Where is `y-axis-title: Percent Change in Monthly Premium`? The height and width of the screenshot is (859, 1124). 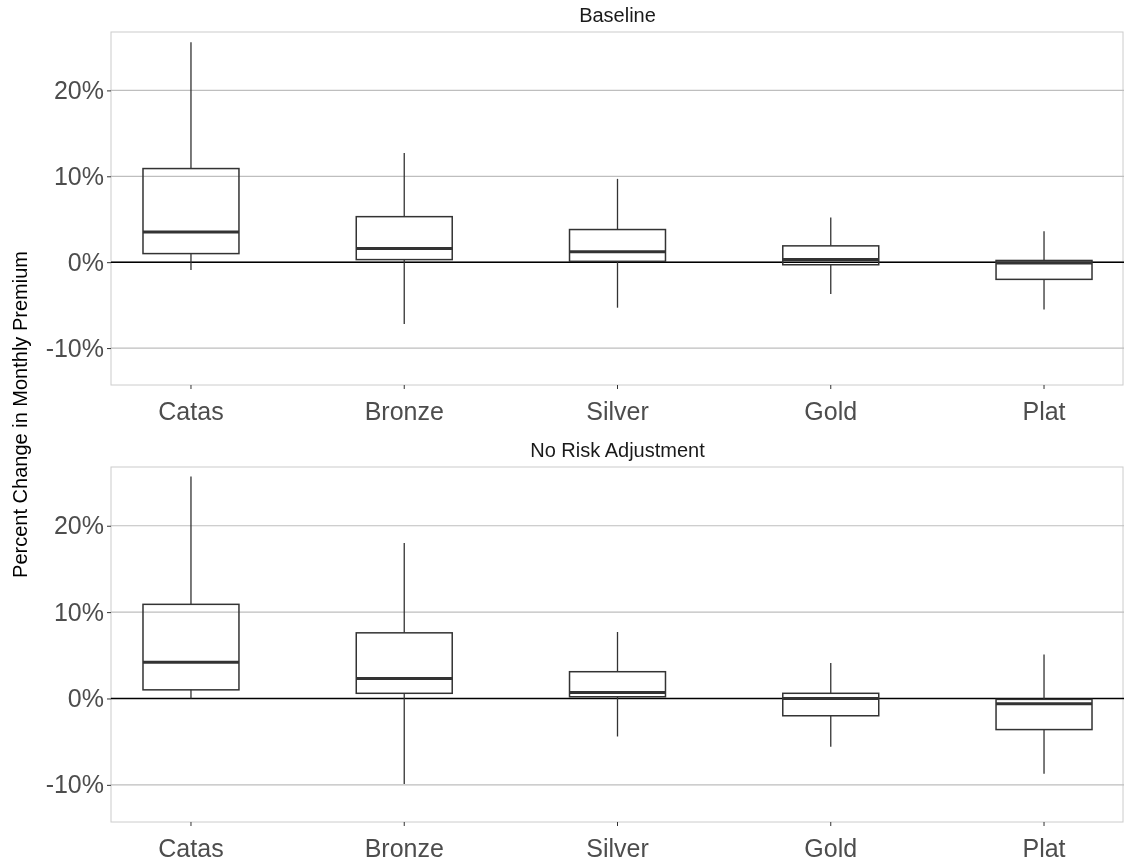
y-axis-title: Percent Change in Monthly Premium is located at coordinates (20, 414).